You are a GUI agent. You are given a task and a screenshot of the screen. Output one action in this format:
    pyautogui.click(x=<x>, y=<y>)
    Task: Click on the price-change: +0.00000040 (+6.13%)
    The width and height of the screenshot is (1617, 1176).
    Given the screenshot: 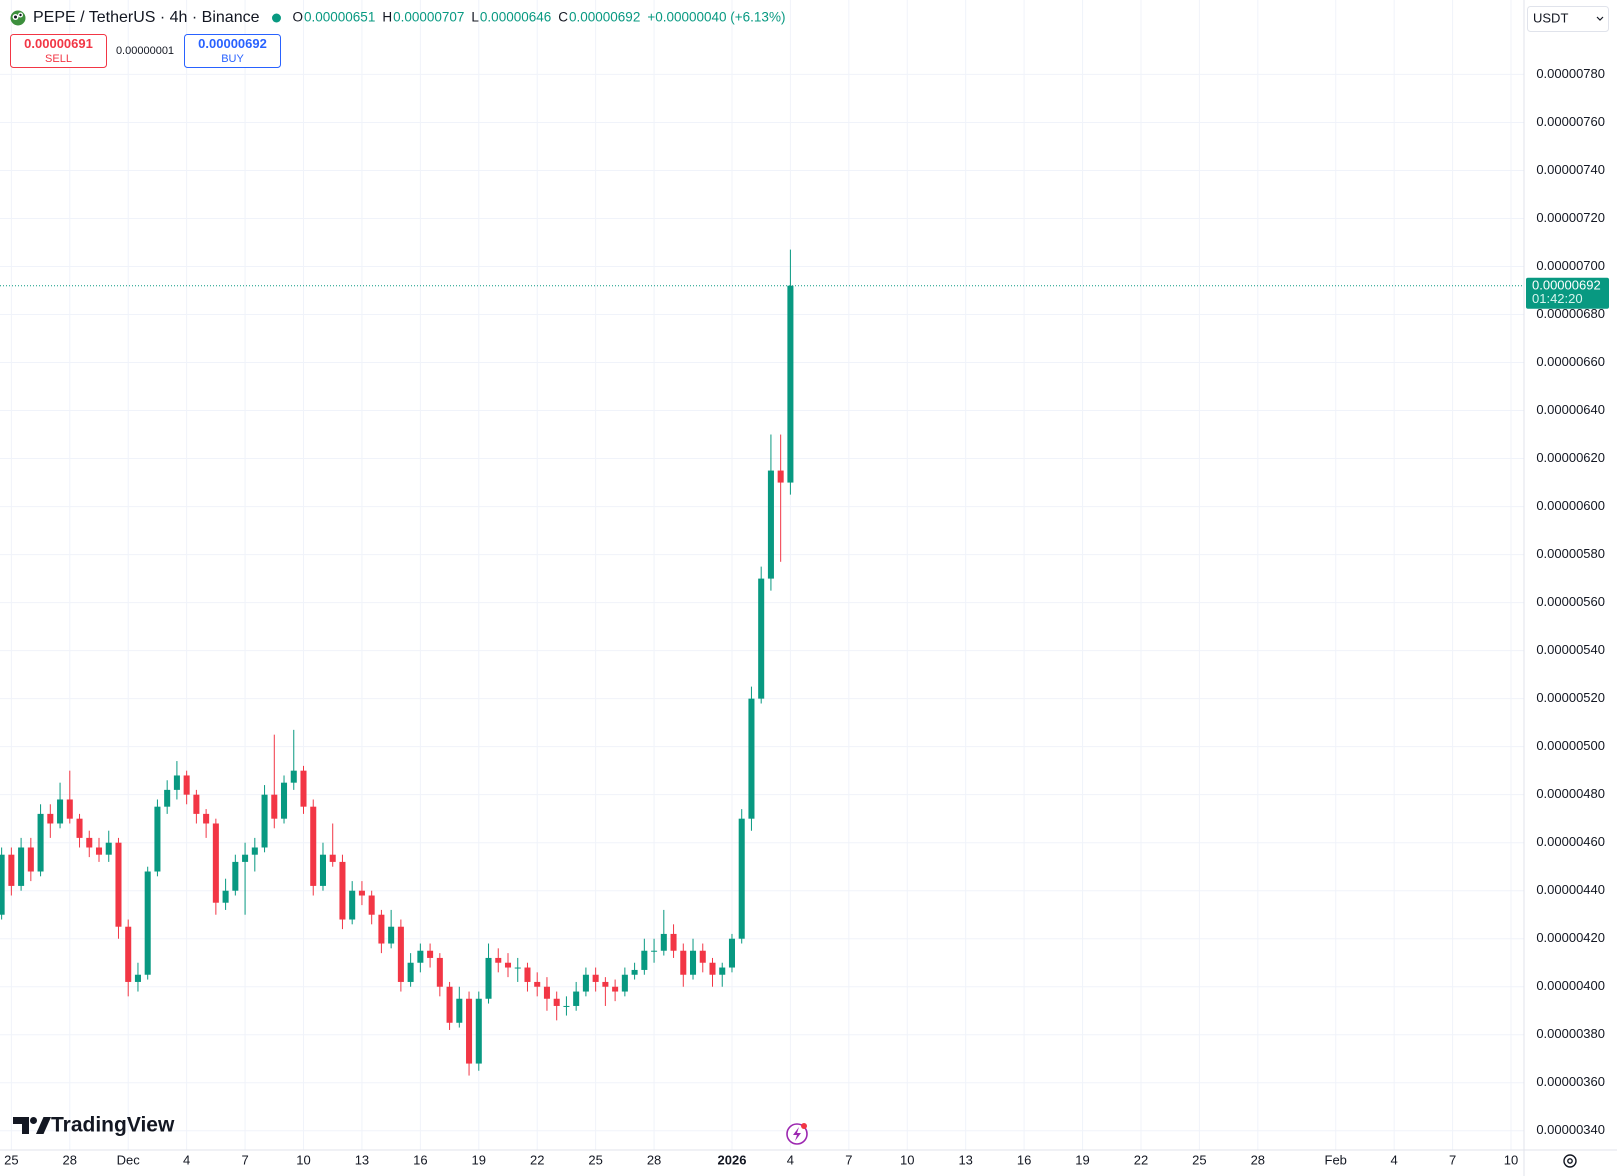 What is the action you would take?
    pyautogui.click(x=716, y=17)
    